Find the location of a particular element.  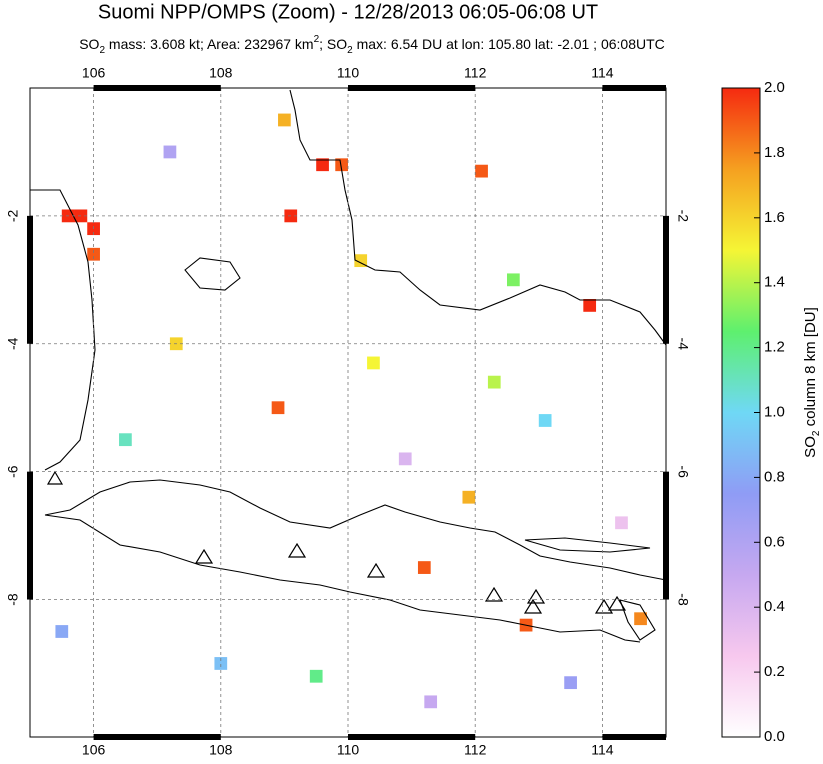

coast-java-south is located at coordinates (342, 578).